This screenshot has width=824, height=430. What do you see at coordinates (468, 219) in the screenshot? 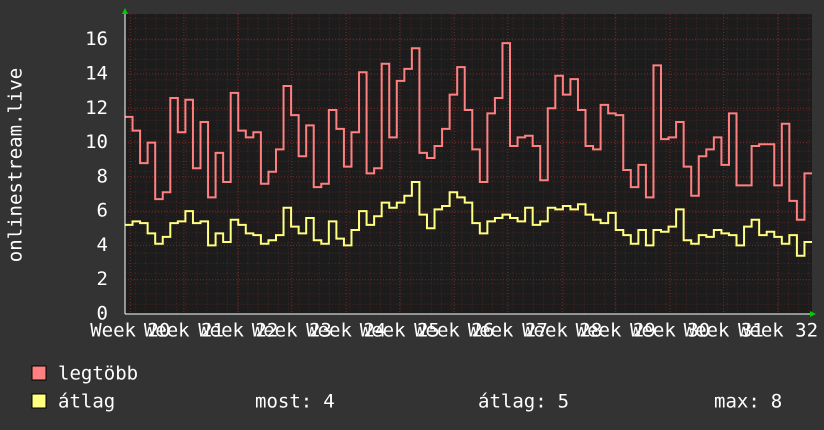
I see `series-line` at bounding box center [468, 219].